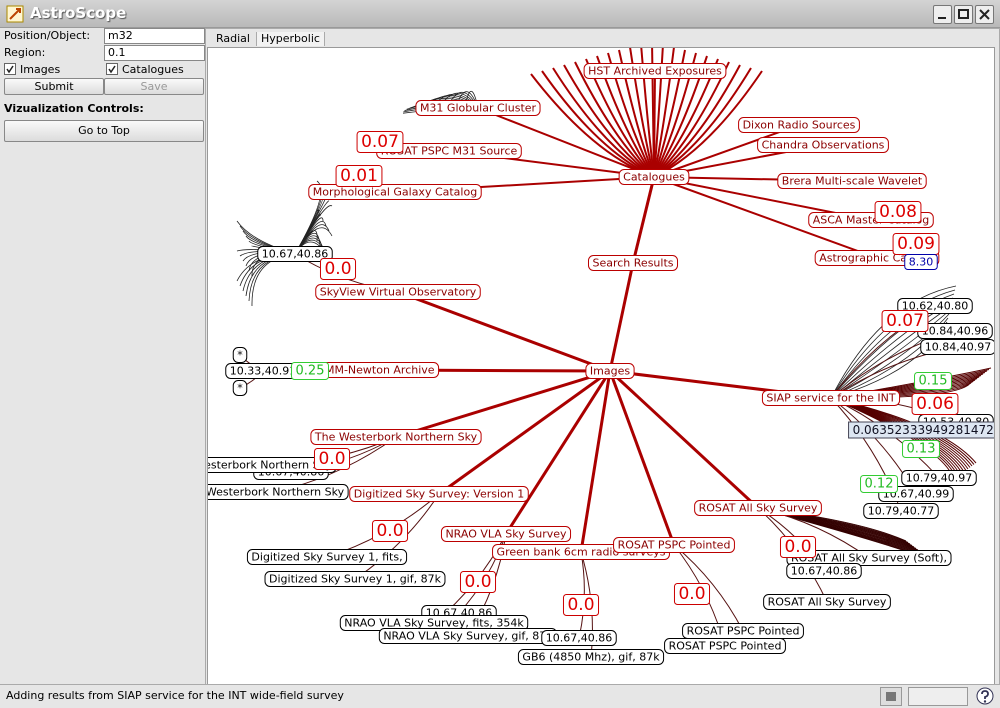 Image resolution: width=1000 pixels, height=708 pixels. I want to click on node-label: 0.12, so click(879, 484).